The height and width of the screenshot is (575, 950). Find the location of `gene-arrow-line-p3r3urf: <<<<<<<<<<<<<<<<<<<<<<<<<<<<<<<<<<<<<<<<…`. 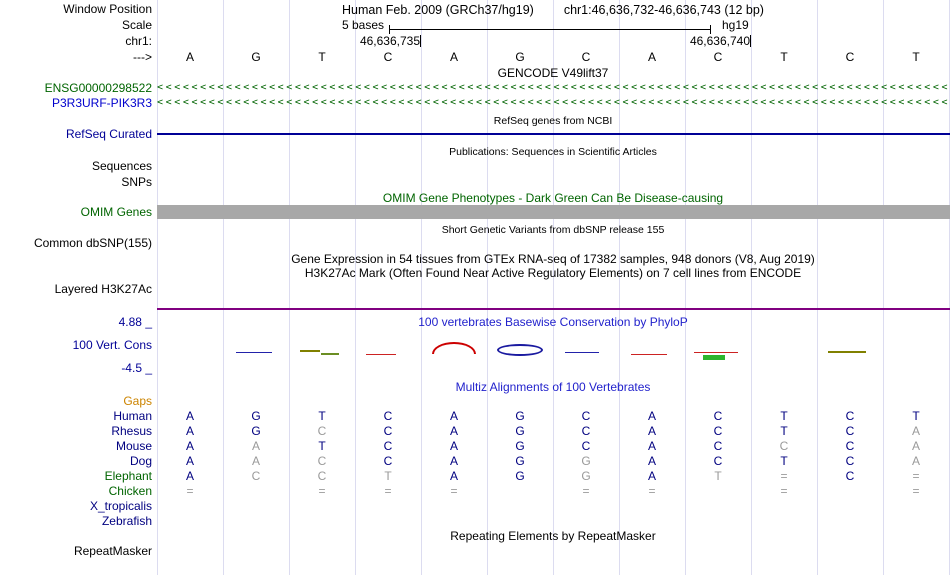

gene-arrow-line-p3r3urf: <<<<<<<<<<<<<<<<<<<<<<<<<<<<<<<<<<<<<<<<… is located at coordinates (553, 102).